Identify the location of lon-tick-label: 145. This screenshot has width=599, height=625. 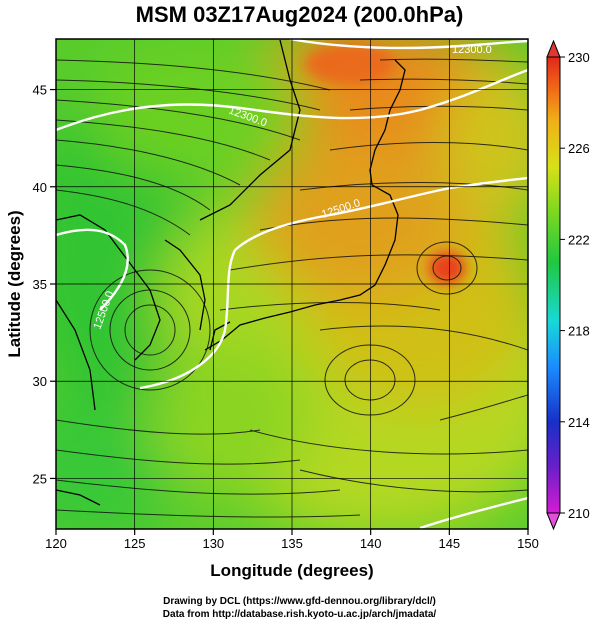
(449, 543).